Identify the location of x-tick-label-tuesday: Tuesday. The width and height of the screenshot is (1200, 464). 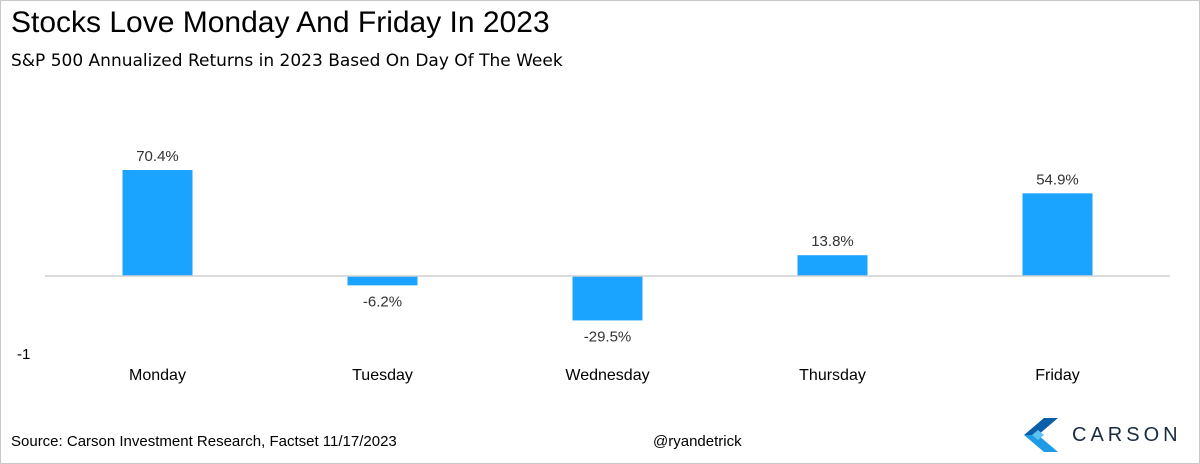
(382, 375).